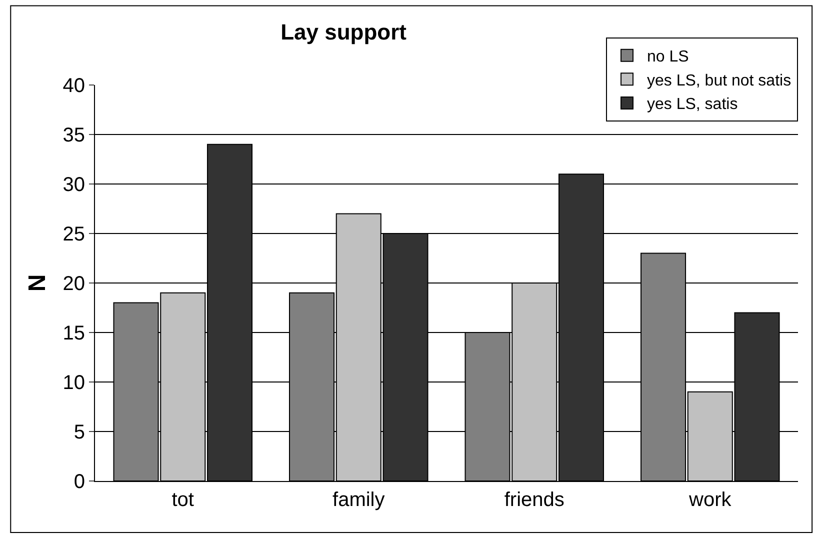 Image resolution: width=818 pixels, height=536 pixels. What do you see at coordinates (183, 500) in the screenshot?
I see `x-tick-label: tot` at bounding box center [183, 500].